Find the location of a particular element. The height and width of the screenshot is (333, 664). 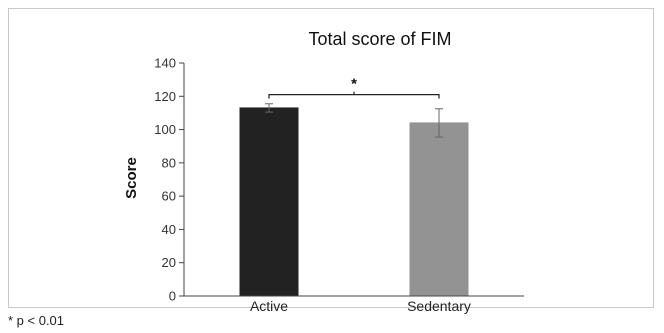

y-tick-label: 120 is located at coordinates (165, 96).